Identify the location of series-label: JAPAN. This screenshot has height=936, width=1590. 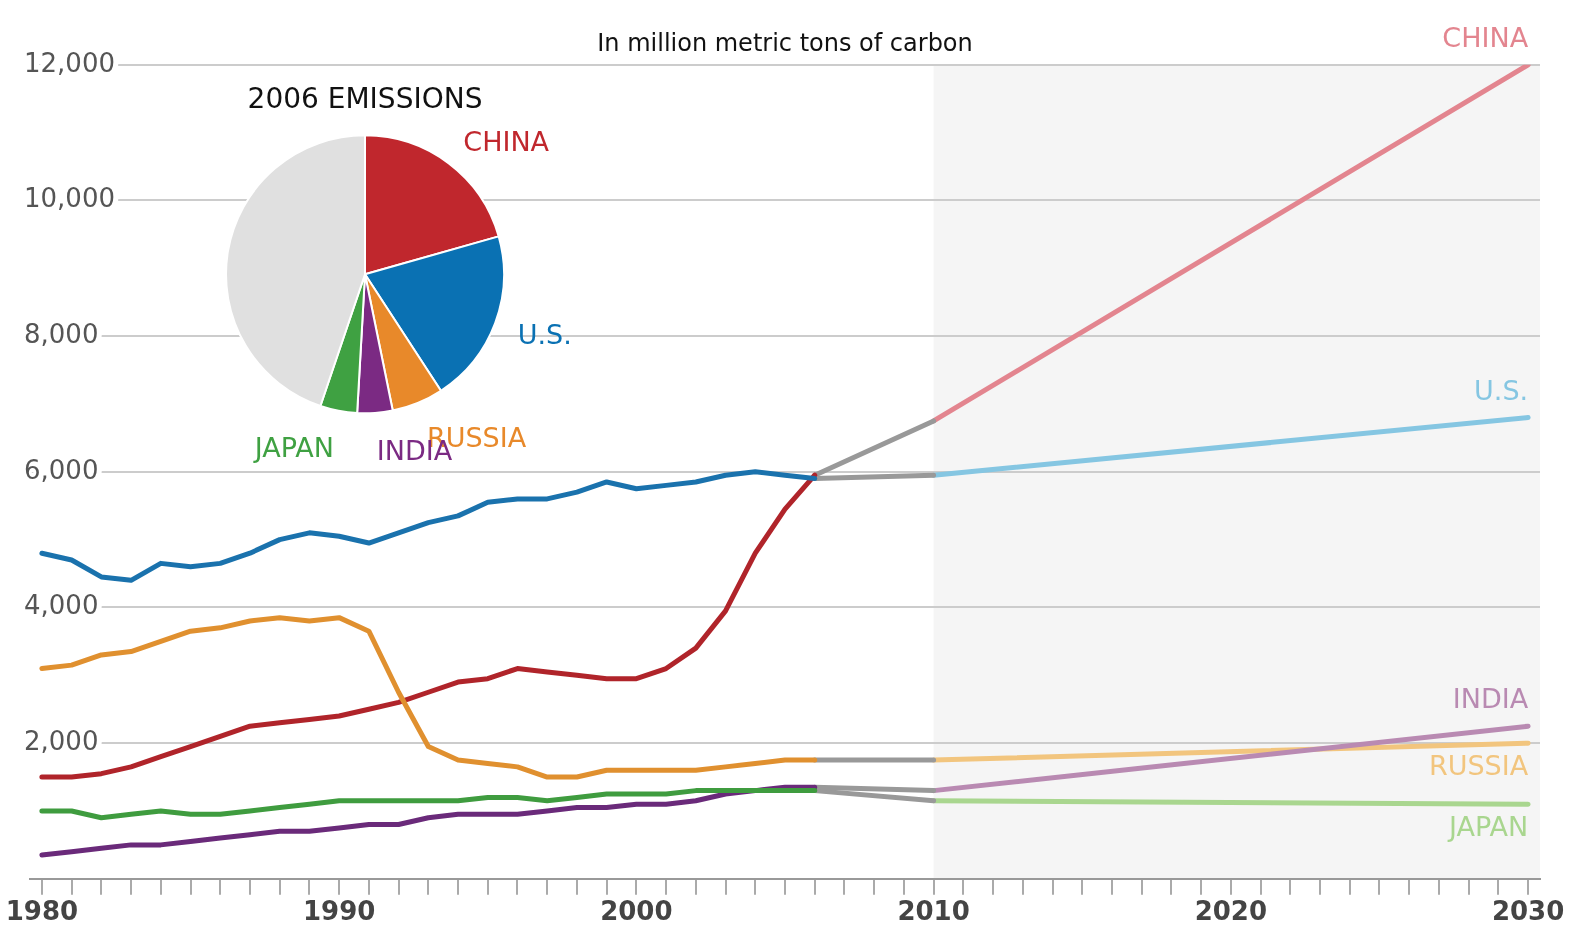
(1487, 827).